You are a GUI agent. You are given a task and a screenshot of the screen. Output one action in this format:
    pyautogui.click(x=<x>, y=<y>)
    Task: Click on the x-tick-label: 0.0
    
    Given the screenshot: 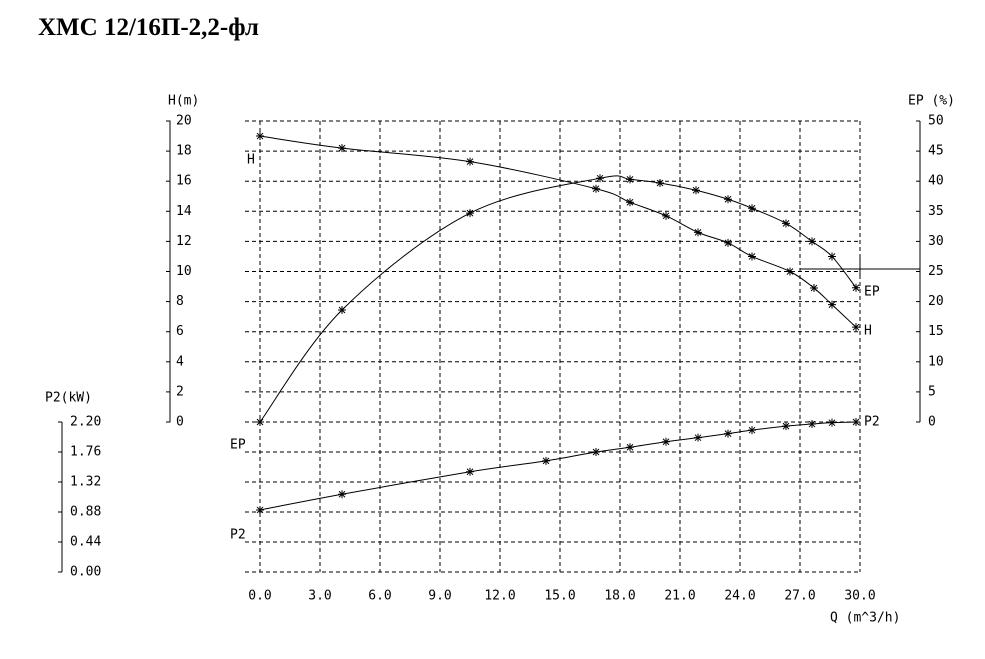 What is the action you would take?
    pyautogui.click(x=259, y=596)
    